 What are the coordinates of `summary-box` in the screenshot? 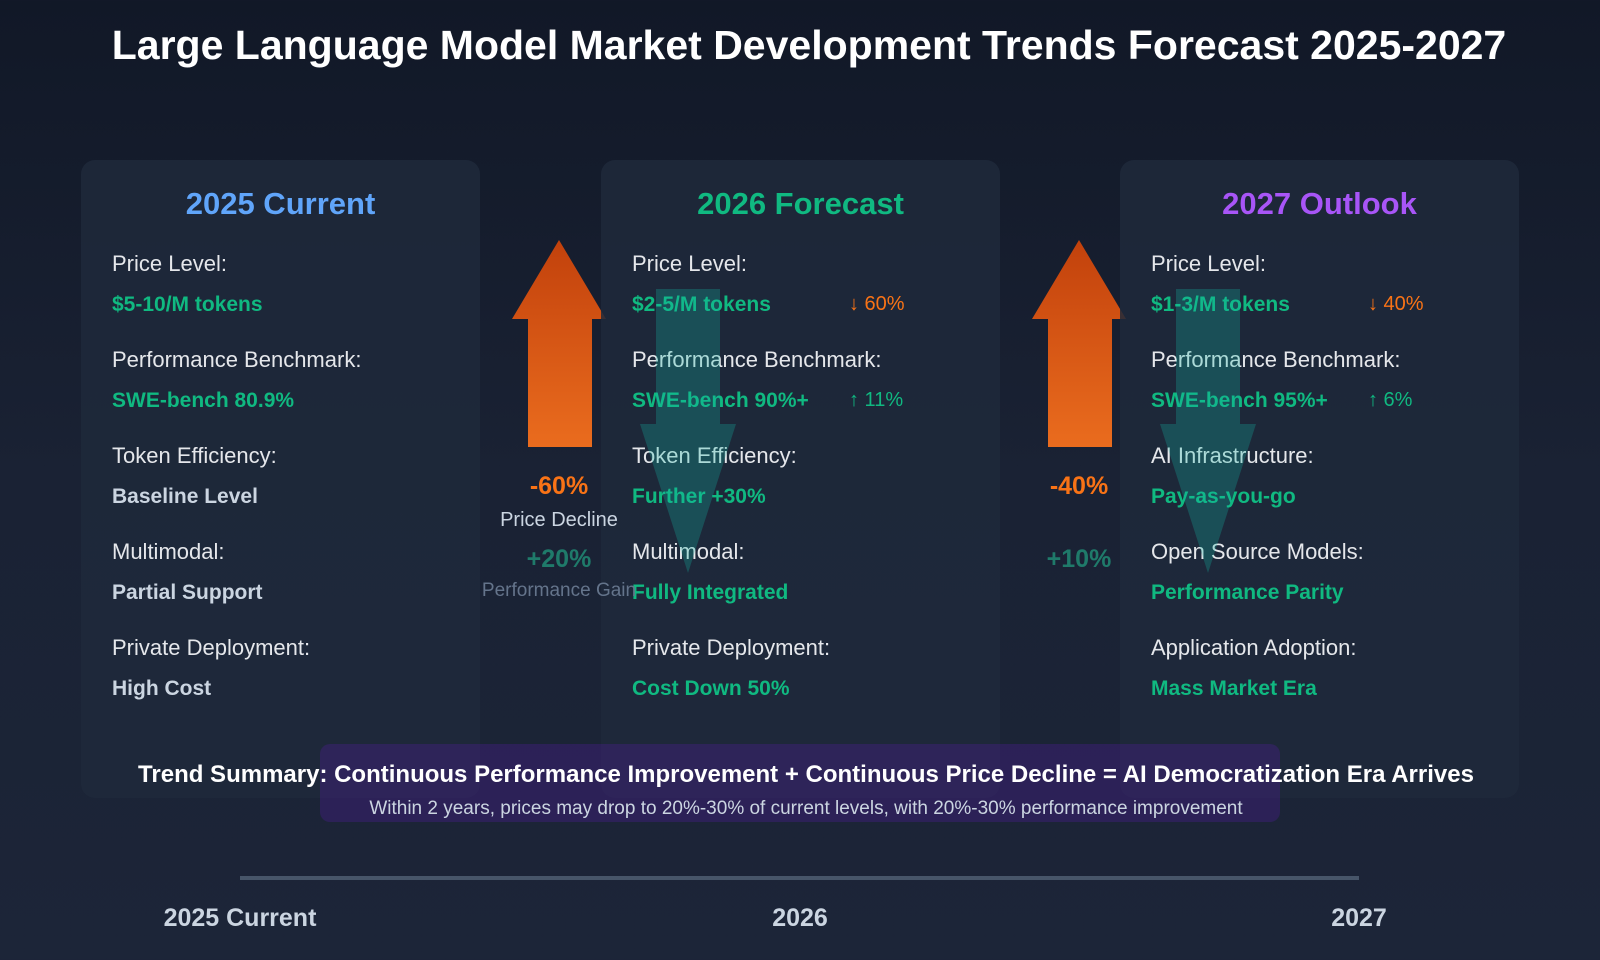 It's located at (800, 783).